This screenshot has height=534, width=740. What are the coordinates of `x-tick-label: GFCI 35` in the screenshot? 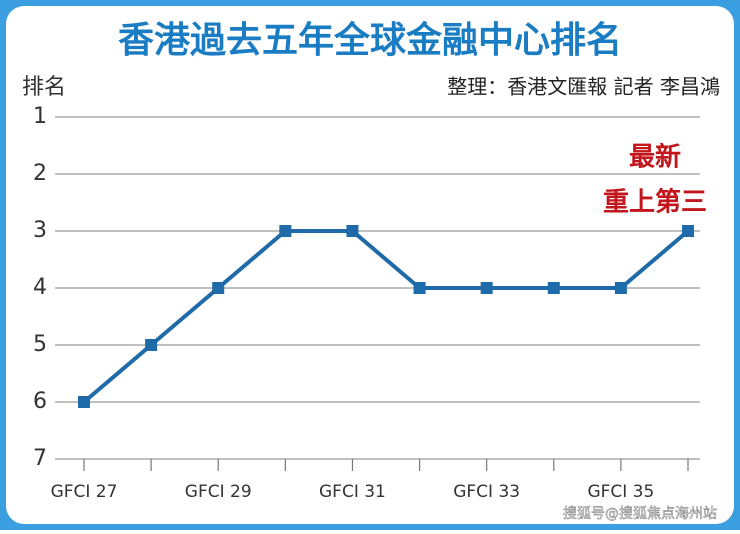 It's located at (620, 492).